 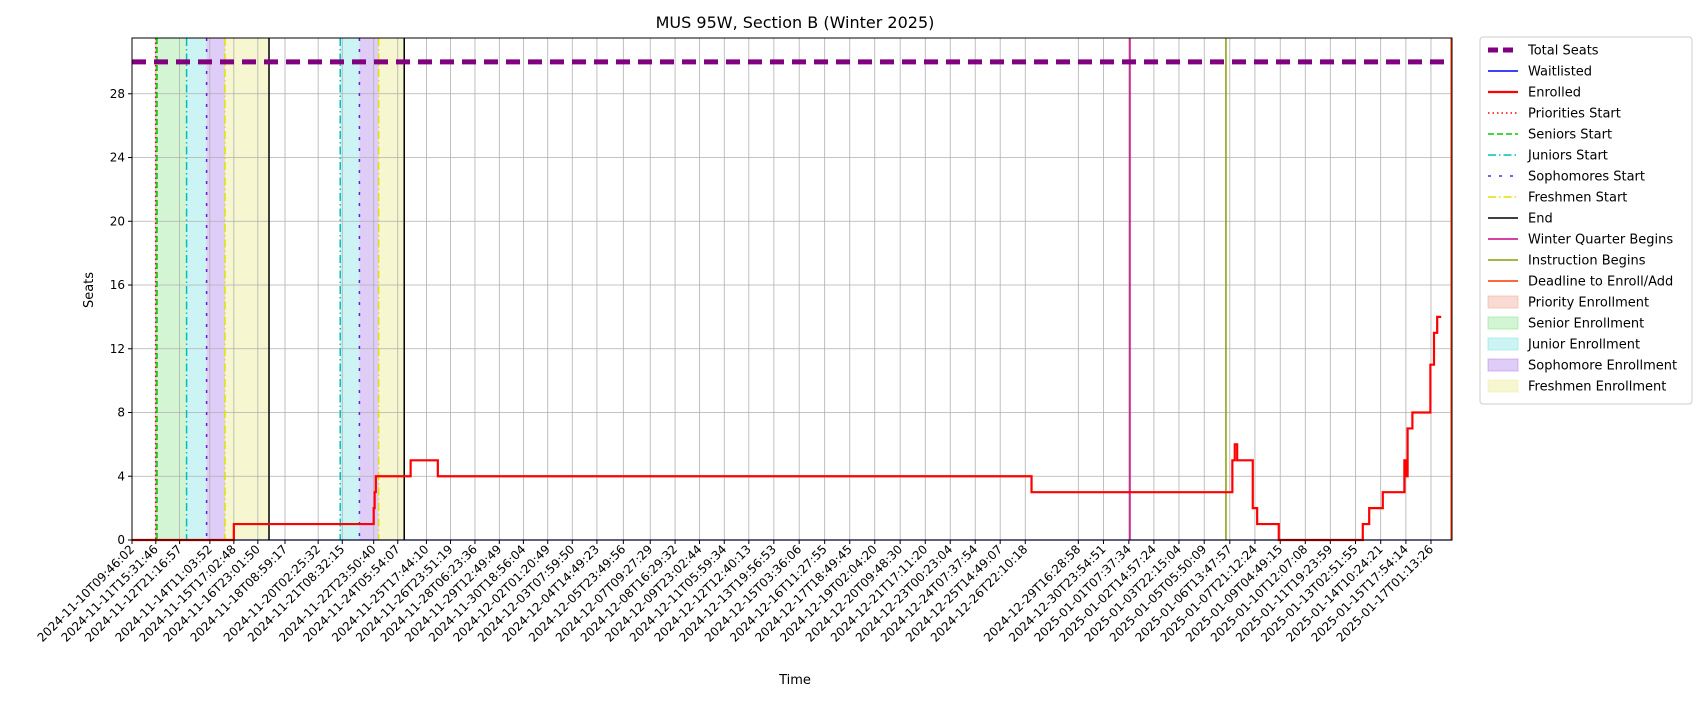 What do you see at coordinates (1570, 135) in the screenshot?
I see `legend-label: Seniors Start` at bounding box center [1570, 135].